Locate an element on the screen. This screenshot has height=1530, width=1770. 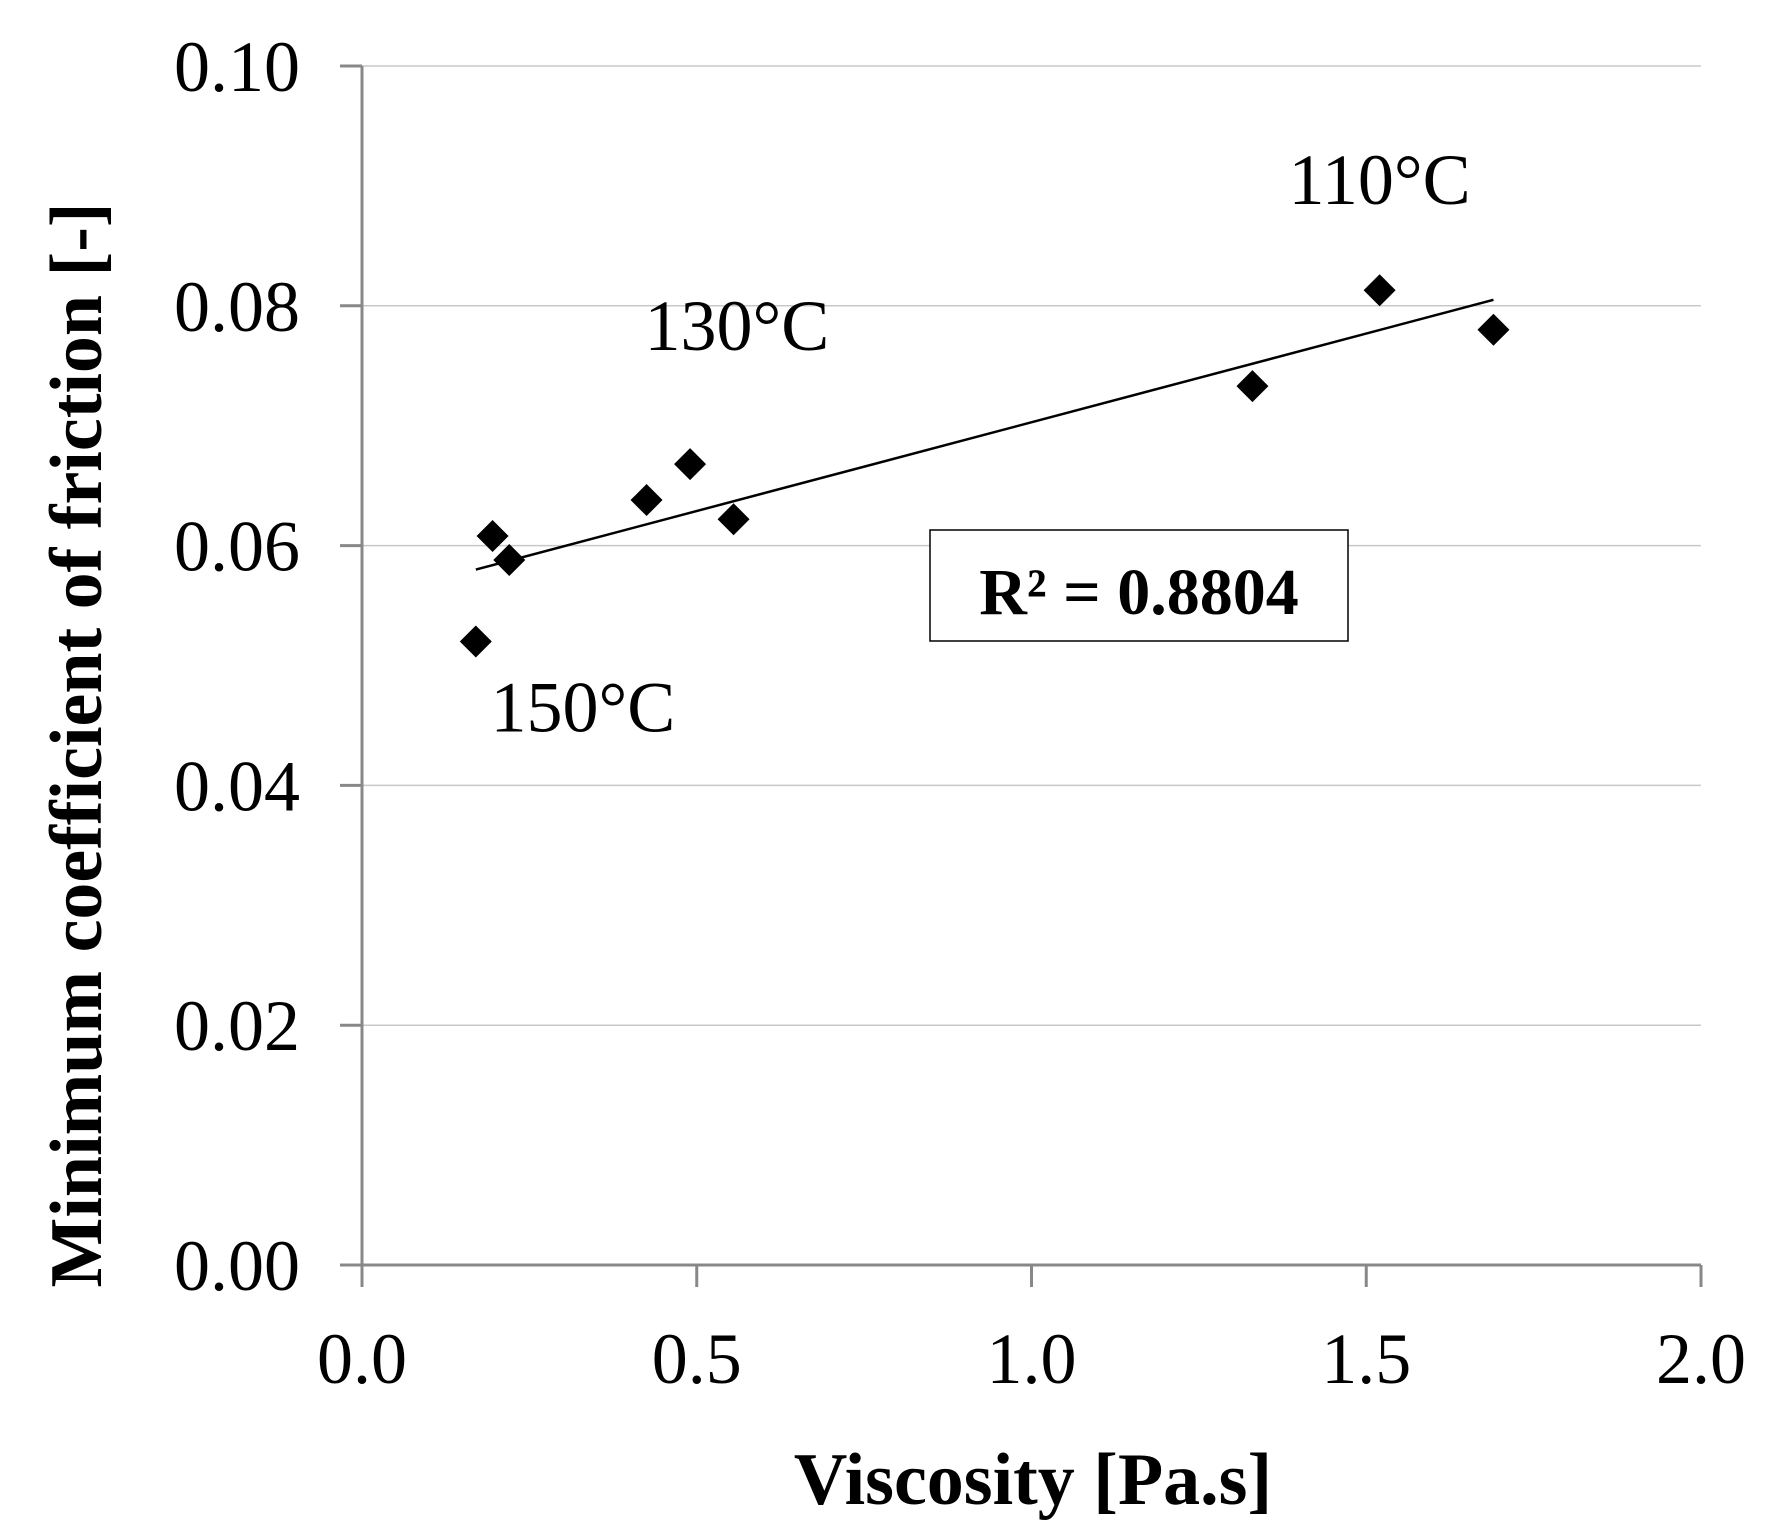
y-axis-title: Minimum coefficient of friction [-] is located at coordinates (77, 745).